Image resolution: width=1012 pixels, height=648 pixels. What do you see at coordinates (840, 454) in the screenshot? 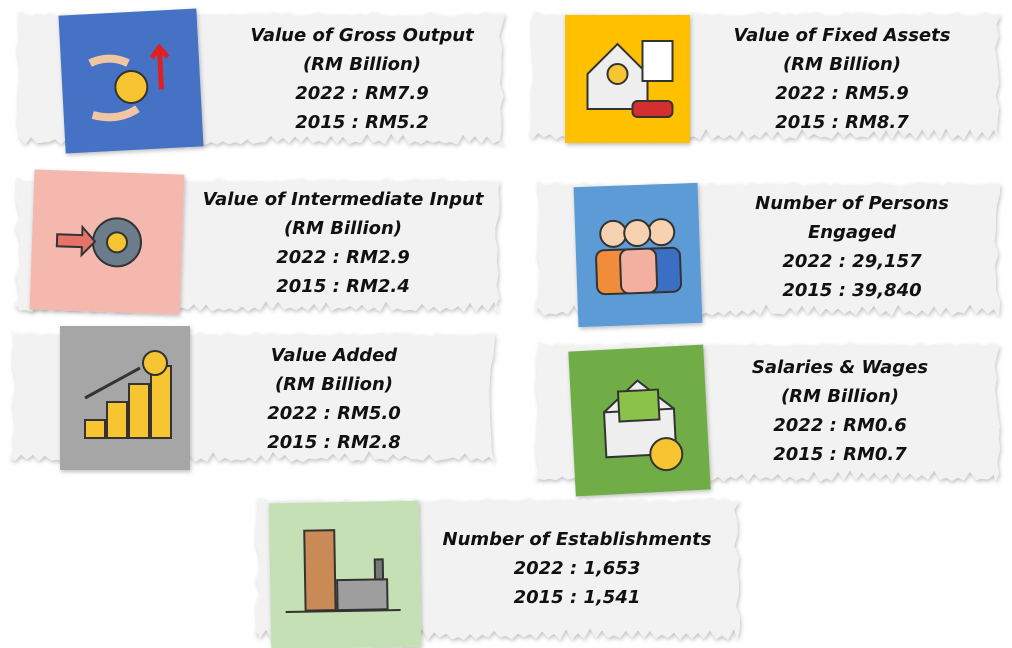
I see `card-line: 2015 : RM0.7` at bounding box center [840, 454].